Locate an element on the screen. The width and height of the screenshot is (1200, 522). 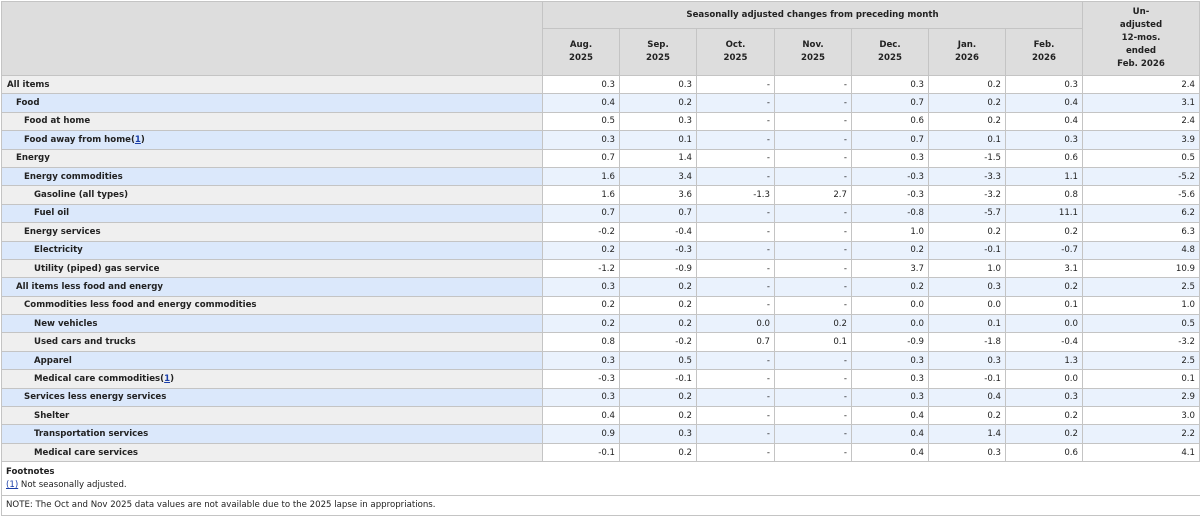
value-cell: 0.5 is located at coordinates (1141, 158).